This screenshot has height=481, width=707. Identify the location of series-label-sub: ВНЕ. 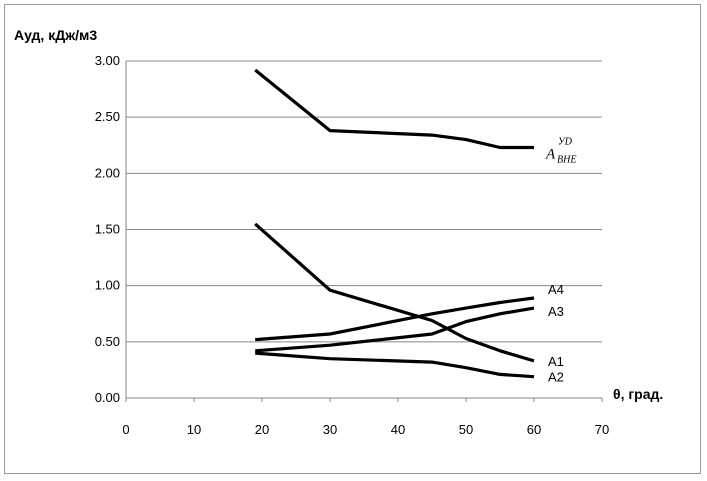
(566, 159).